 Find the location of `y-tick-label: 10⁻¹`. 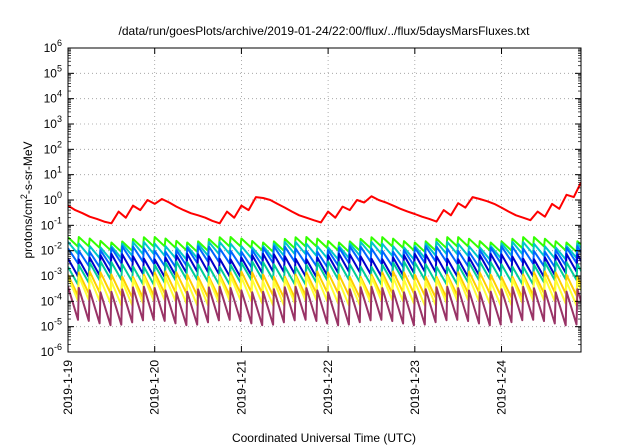

y-tick-label: 10⁻¹ is located at coordinates (51, 223).